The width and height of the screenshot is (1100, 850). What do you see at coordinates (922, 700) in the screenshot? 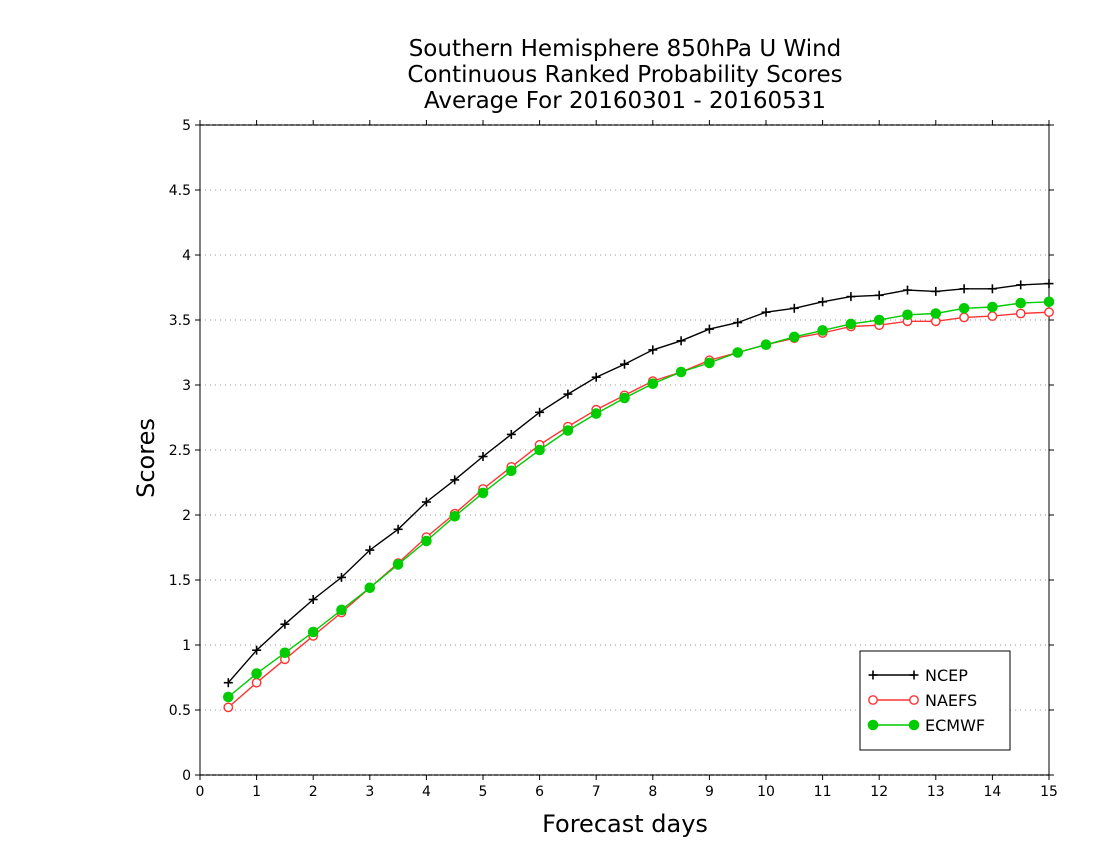
I see `legend-entry-naefs: NAEFS` at bounding box center [922, 700].